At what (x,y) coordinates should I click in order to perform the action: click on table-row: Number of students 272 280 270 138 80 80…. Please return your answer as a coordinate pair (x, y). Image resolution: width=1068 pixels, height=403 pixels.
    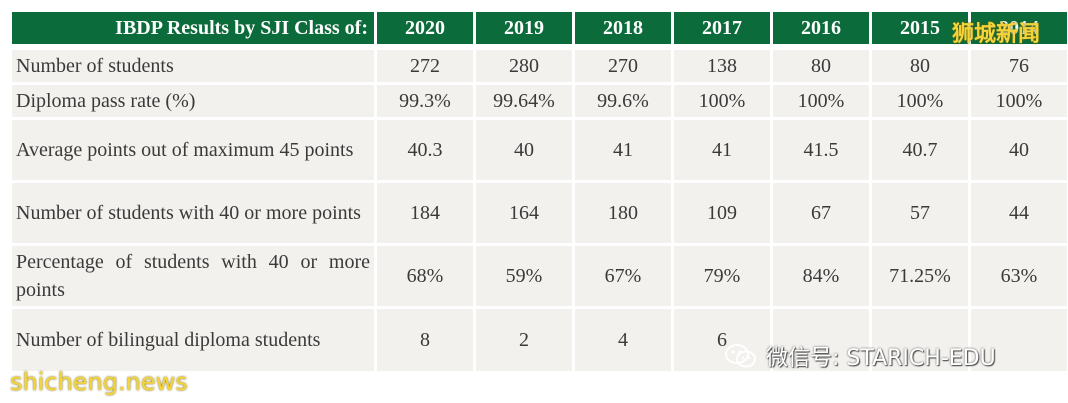
    Looking at the image, I should click on (539, 66).